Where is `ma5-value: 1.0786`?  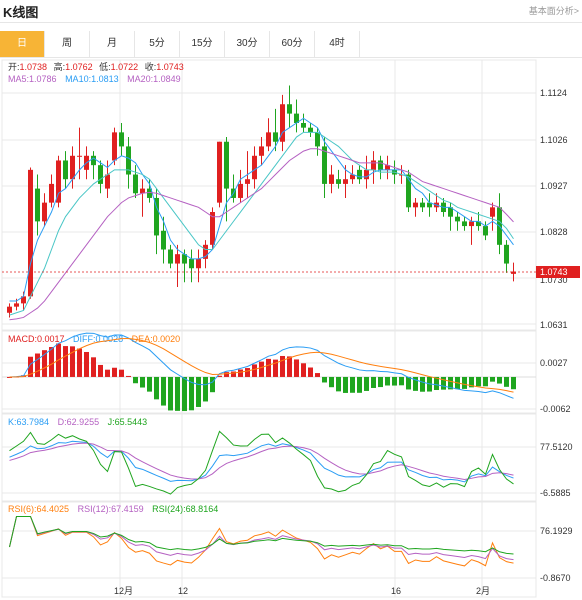 ma5-value: 1.0786 is located at coordinates (43, 79).